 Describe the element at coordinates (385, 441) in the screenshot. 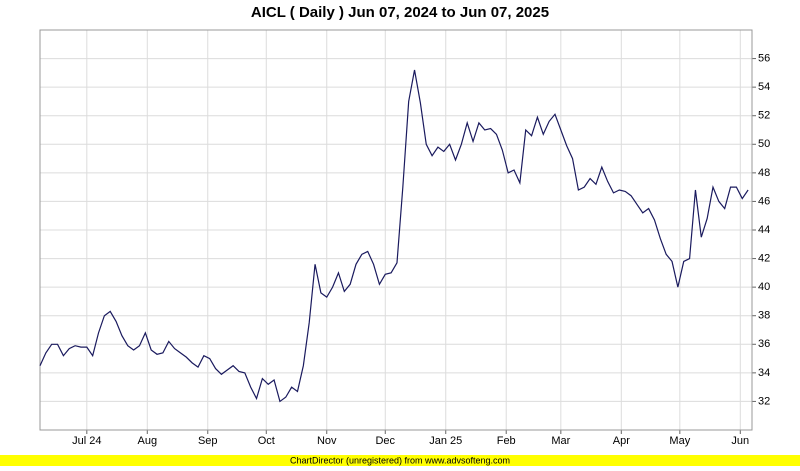

I see `x-tick-label: Dec` at that location.